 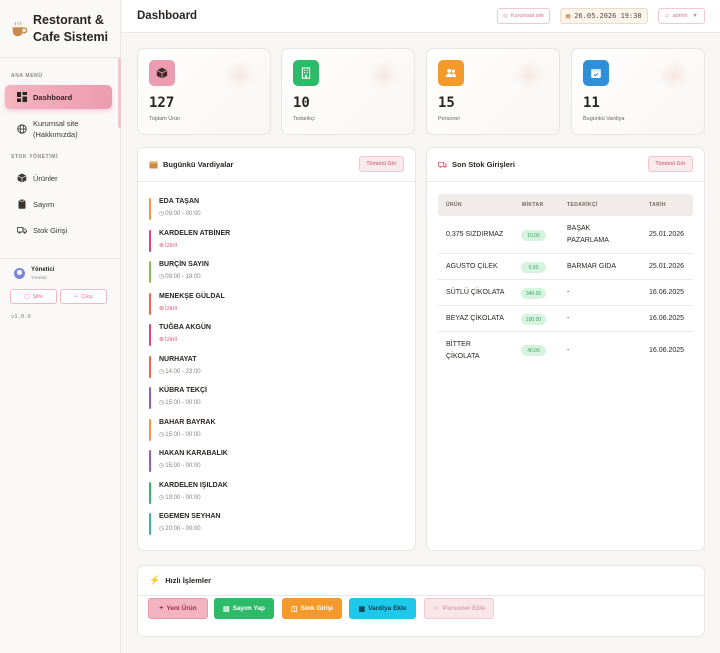 What do you see at coordinates (274, 492) in the screenshot?
I see `shift-item: KARDELEN IŞILDAK ◷19:00 - 00:00` at bounding box center [274, 492].